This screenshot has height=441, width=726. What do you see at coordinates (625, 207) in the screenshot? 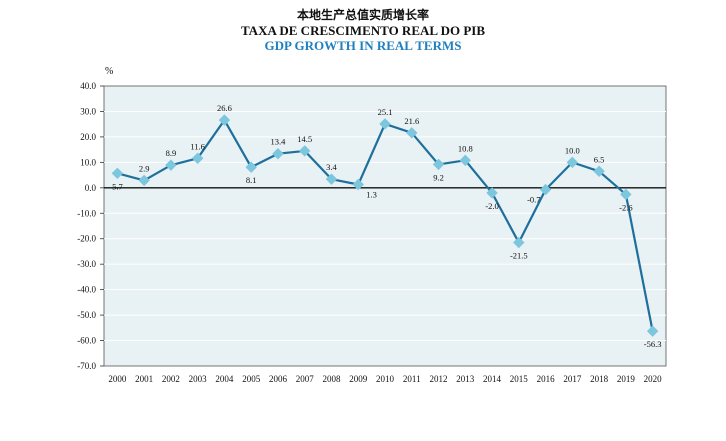
I see `data-label: -2.6` at bounding box center [625, 207].